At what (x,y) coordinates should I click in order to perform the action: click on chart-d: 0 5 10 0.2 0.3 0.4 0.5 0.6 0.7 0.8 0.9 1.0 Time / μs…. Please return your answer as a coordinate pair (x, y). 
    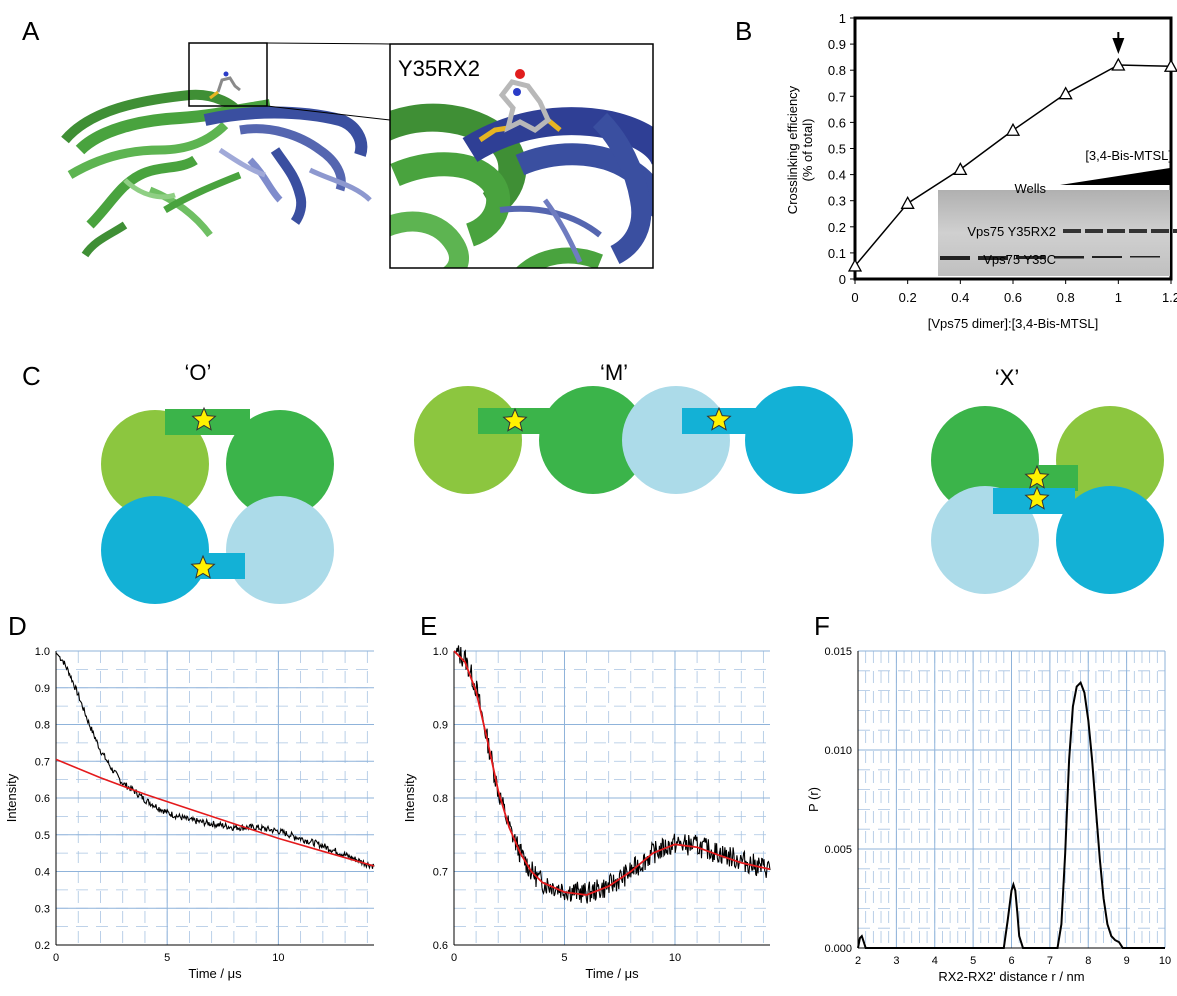
    Looking at the image, I should click on (189, 813).